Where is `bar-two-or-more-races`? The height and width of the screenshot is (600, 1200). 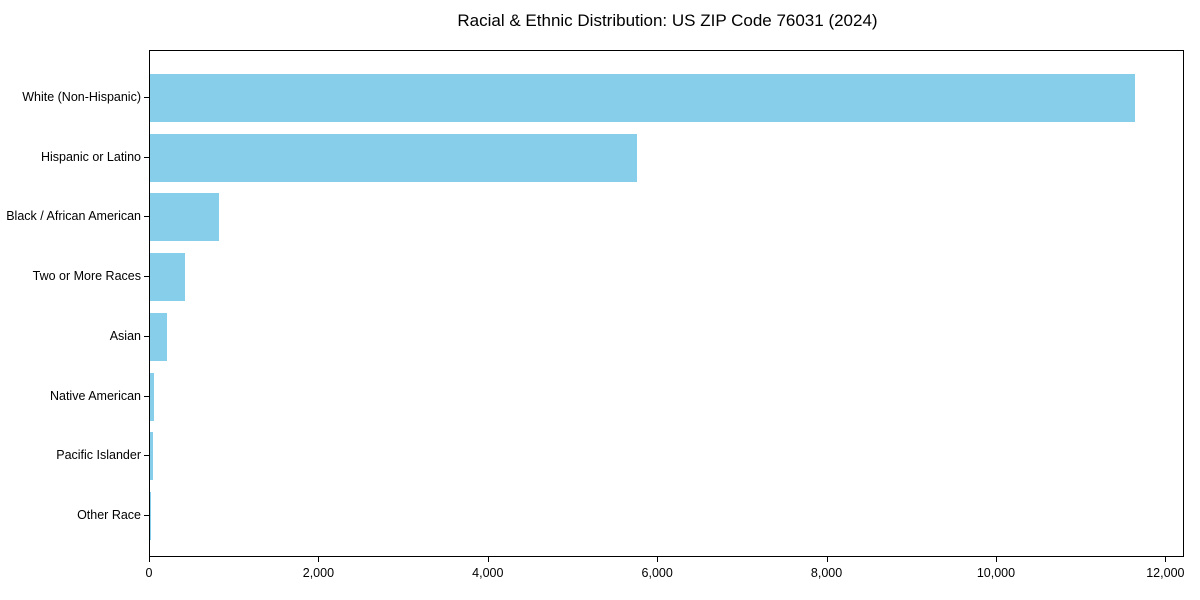
bar-two-or-more-races is located at coordinates (168, 277).